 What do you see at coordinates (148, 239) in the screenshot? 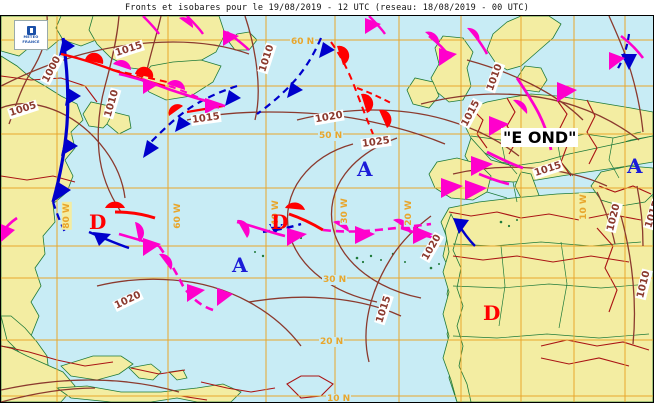
I see `occluded-marks-east-coast` at bounding box center [148, 239].